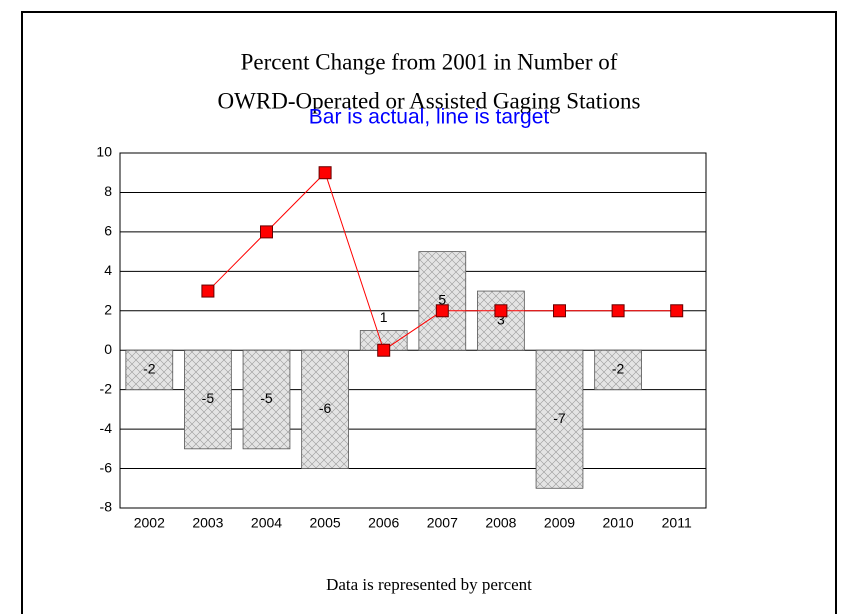 The image size is (858, 614). I want to click on data-label: -7, so click(559, 418).